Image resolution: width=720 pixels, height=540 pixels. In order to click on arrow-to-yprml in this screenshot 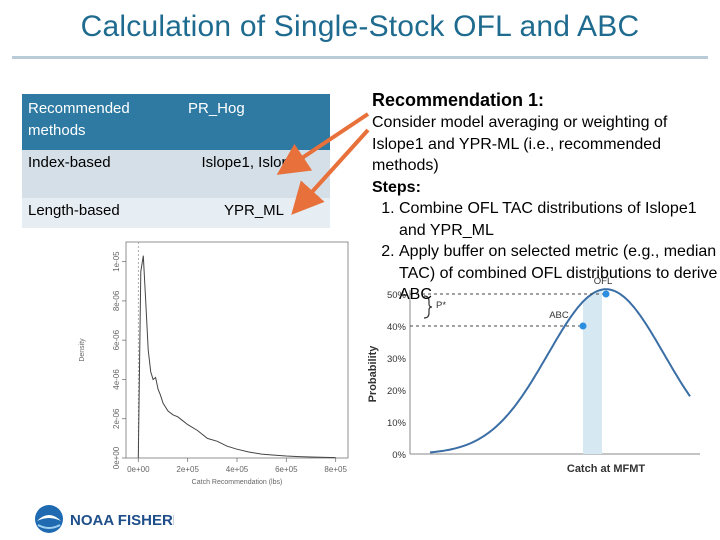, I will do `click(330, 171)`.